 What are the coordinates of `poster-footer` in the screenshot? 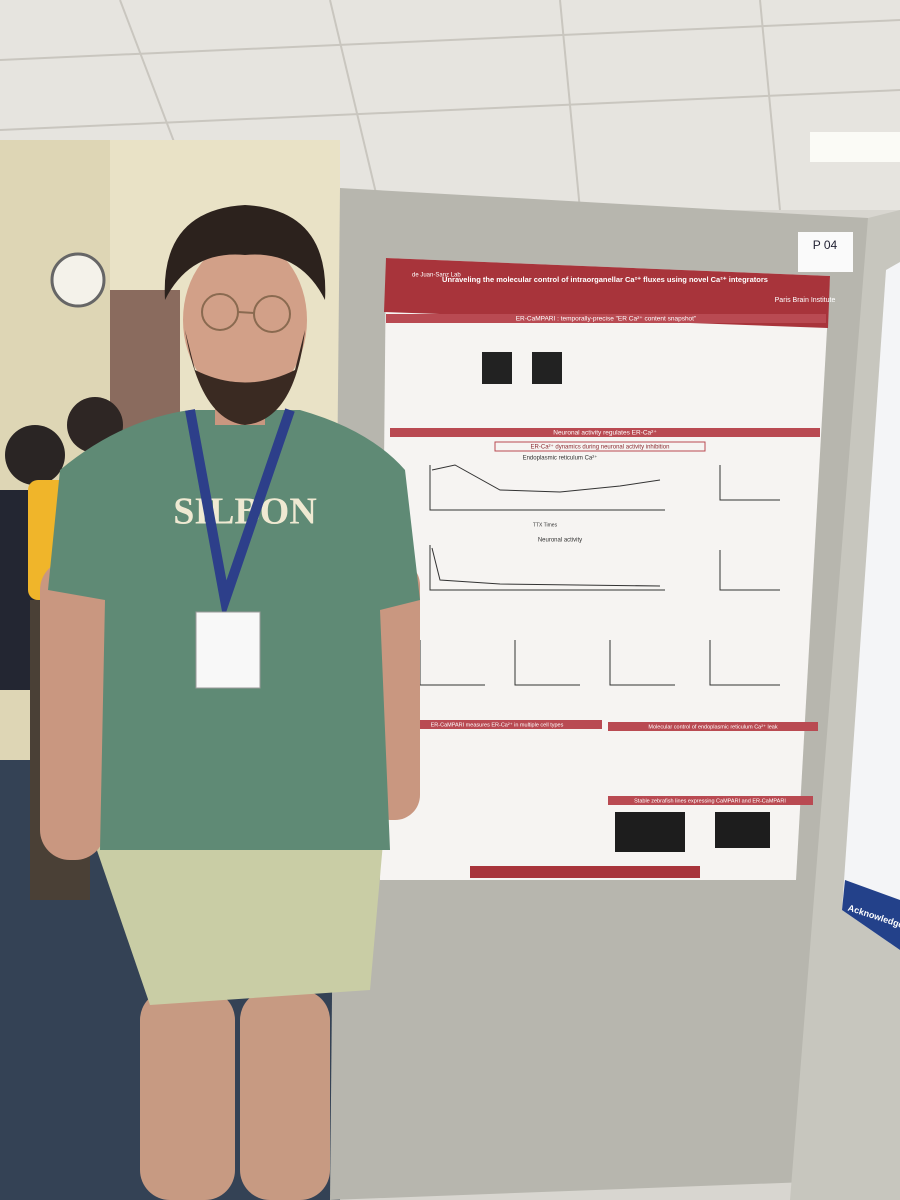 It's located at (585, 872).